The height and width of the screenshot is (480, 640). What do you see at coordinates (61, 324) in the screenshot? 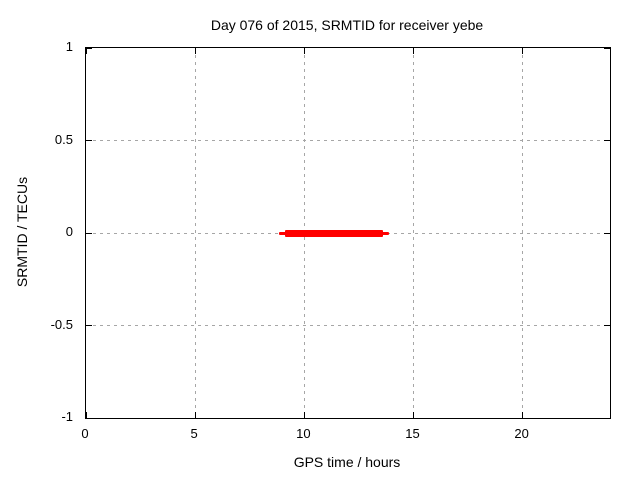
I see `y-tick-label: -0.5` at bounding box center [61, 324].